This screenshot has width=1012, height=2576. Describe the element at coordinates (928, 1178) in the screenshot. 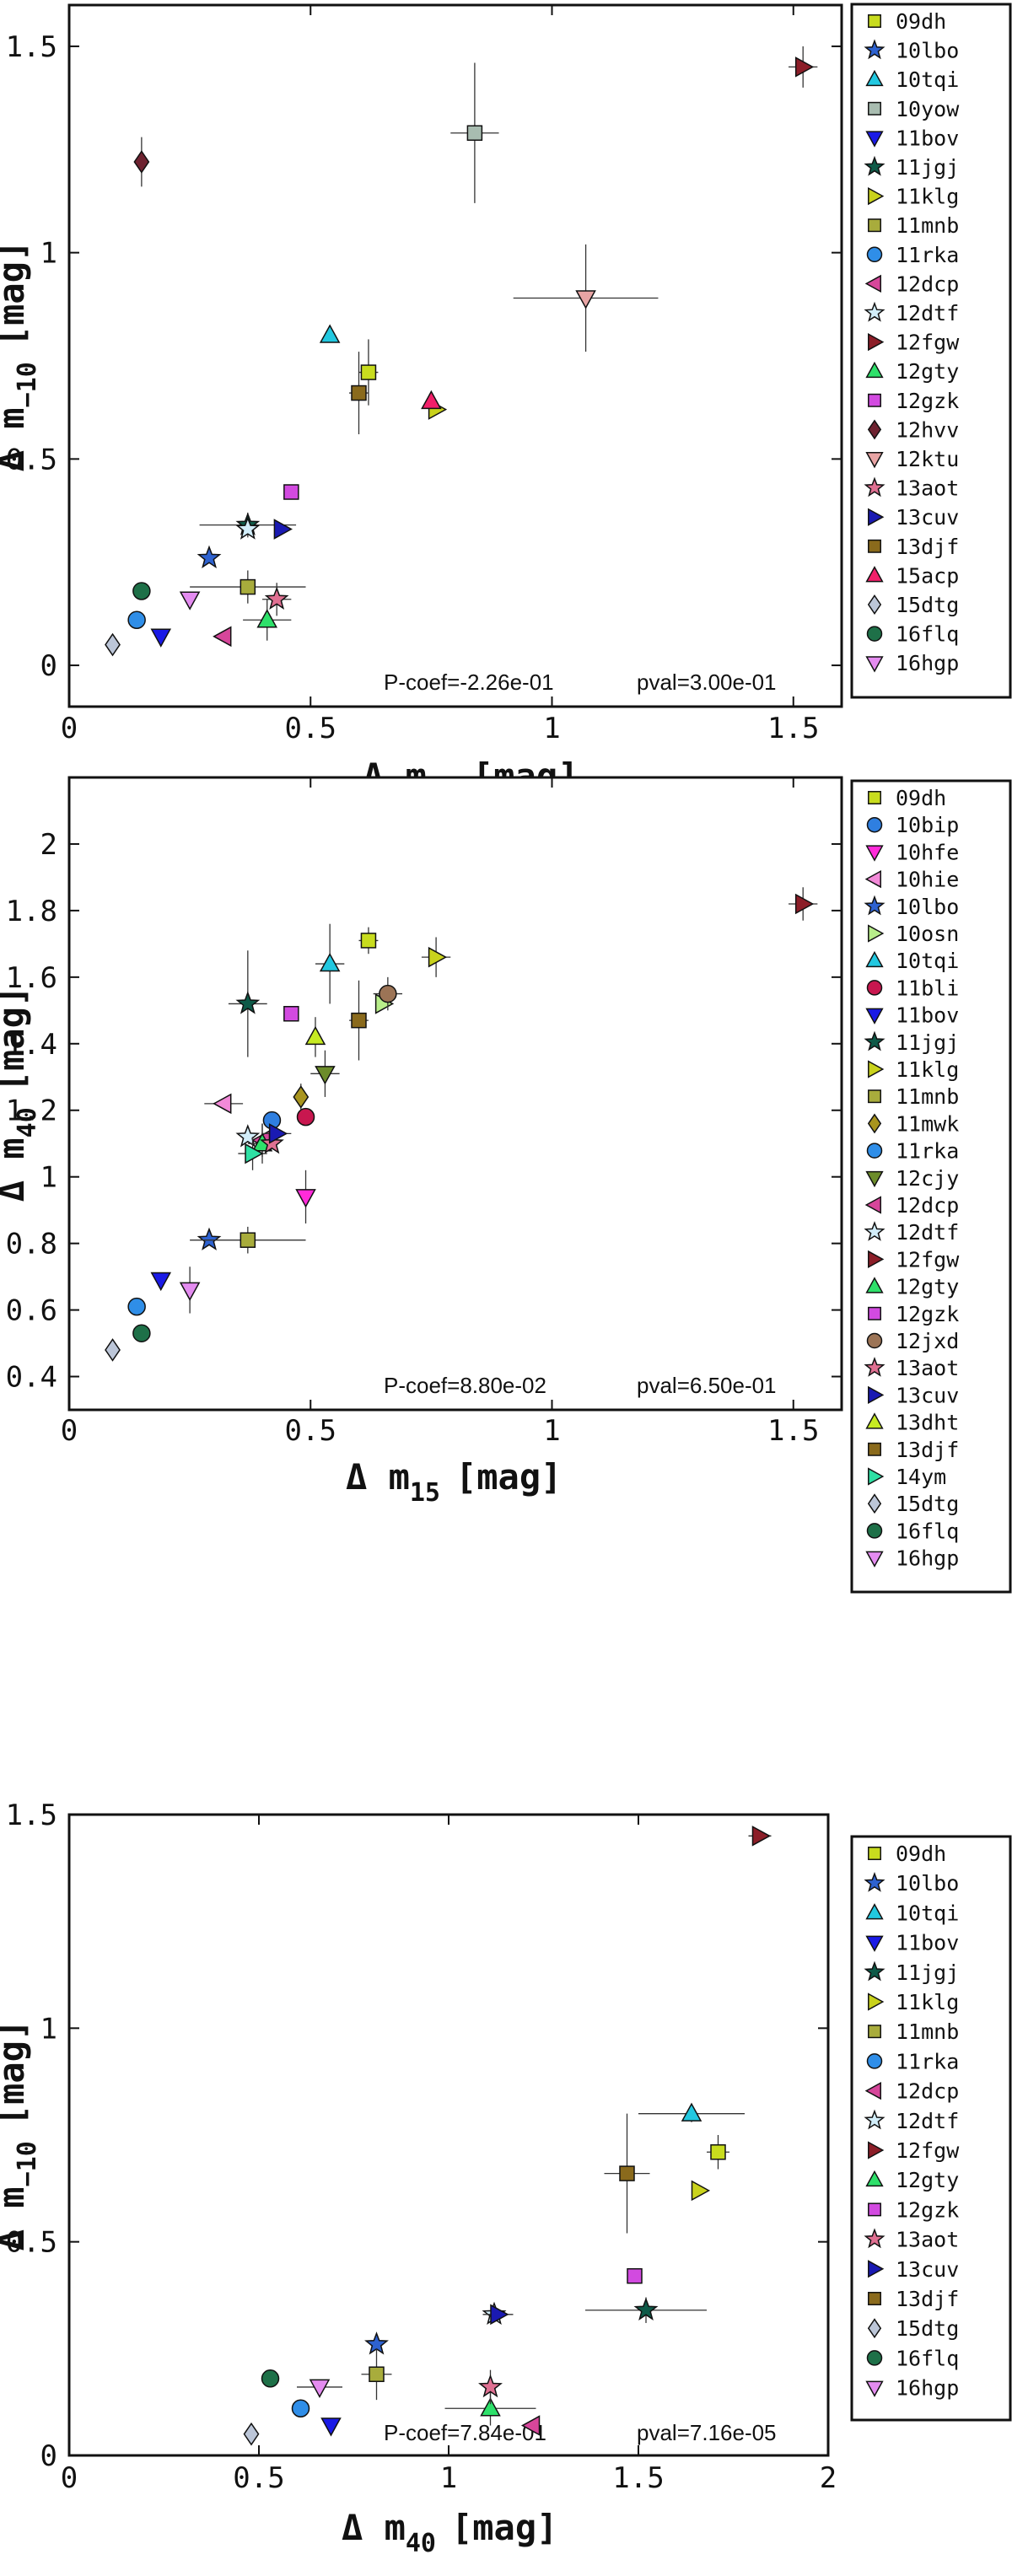

I see `legend-label-12cjy: 12cjy` at that location.